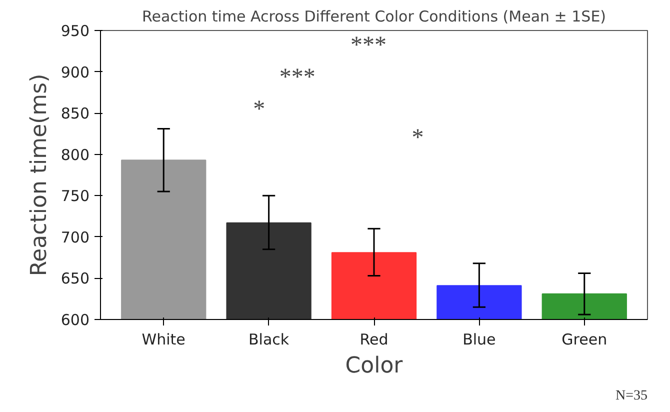 The width and height of the screenshot is (670, 412). What do you see at coordinates (269, 339) in the screenshot?
I see `x-tick-label: Black` at bounding box center [269, 339].